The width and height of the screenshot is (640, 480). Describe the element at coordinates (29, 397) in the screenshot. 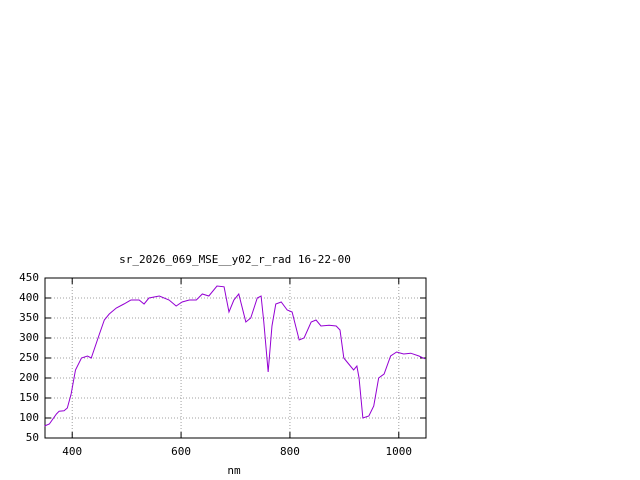

I see `y-tick-label: 150` at that location.